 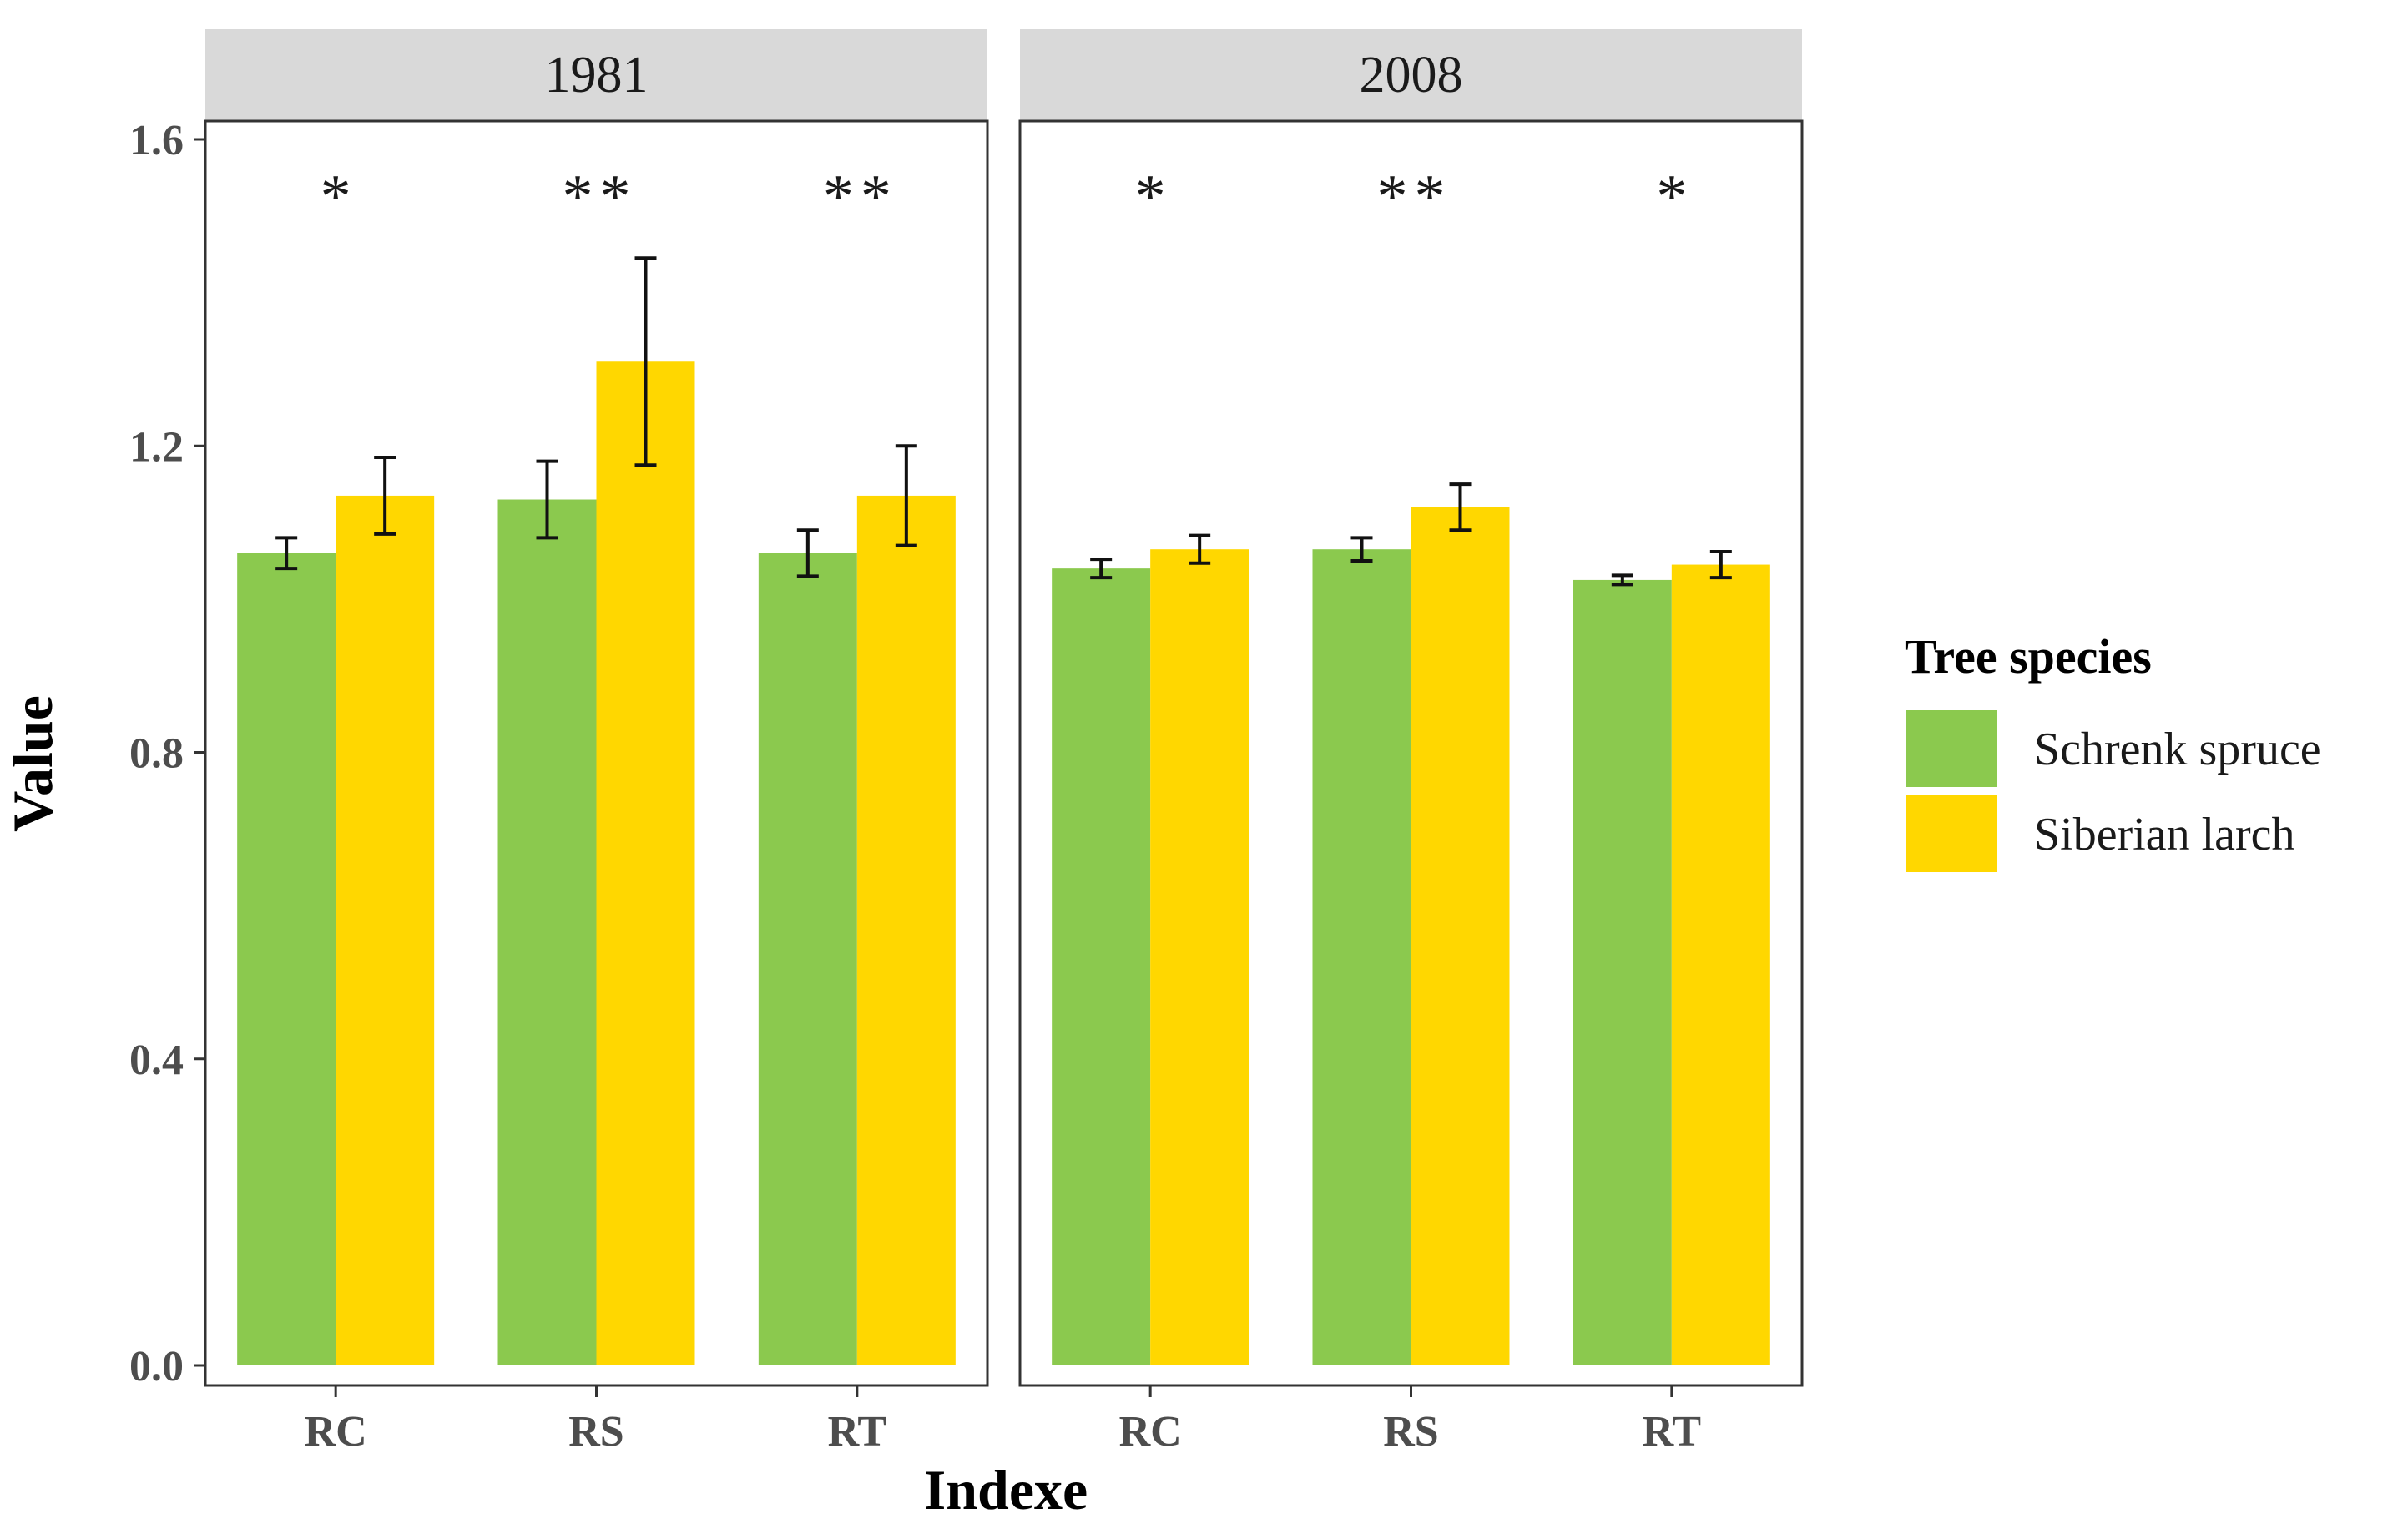 I want to click on strip-label: 1981, so click(x=597, y=75).